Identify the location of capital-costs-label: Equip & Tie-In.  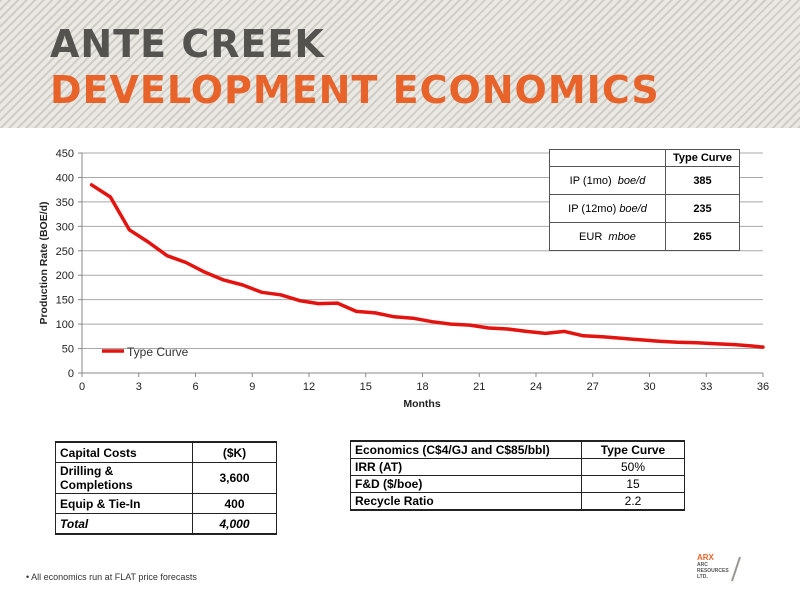
(124, 503).